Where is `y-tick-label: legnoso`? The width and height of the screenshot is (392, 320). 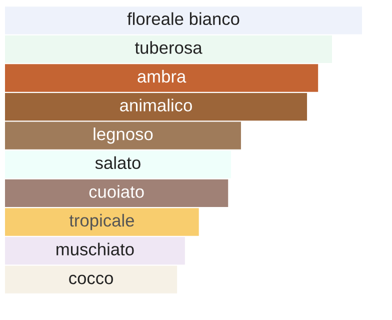 y-tick-label: legnoso is located at coordinates (123, 136).